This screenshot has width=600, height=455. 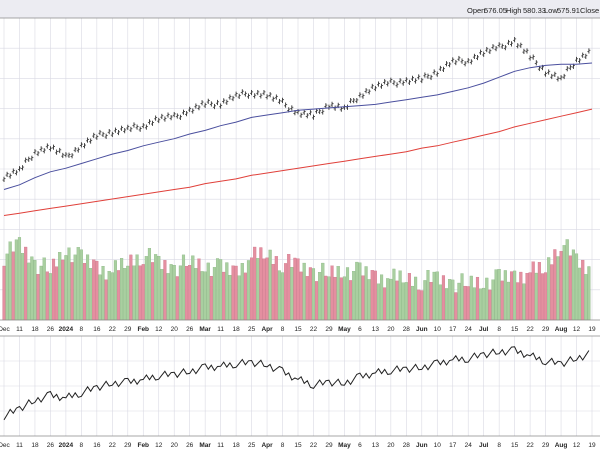 I want to click on date-axis-tick-label: Feb, so click(x=143, y=445).